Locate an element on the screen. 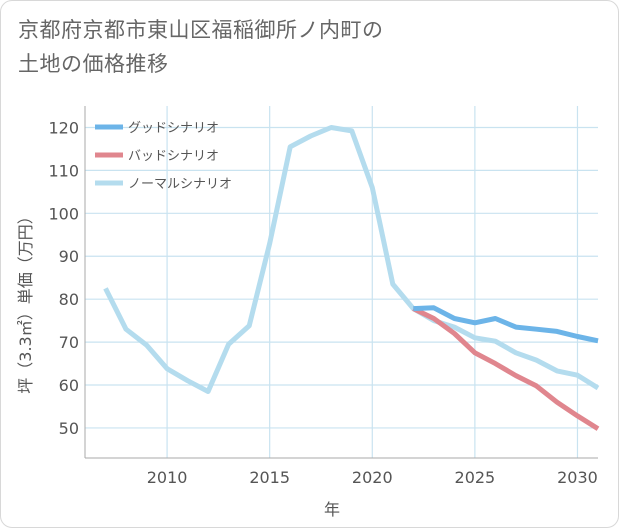 Image resolution: width=621 pixels, height=530 pixels. y-axis-label: 坪（3.3㎡）単価（万円） is located at coordinates (25, 300).